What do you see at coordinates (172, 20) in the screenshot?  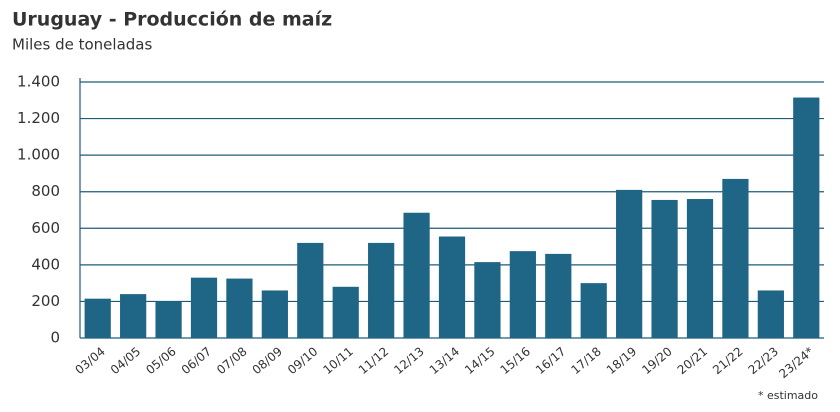 I see `chart-title: Uruguay - Producción de maíz` at bounding box center [172, 20].